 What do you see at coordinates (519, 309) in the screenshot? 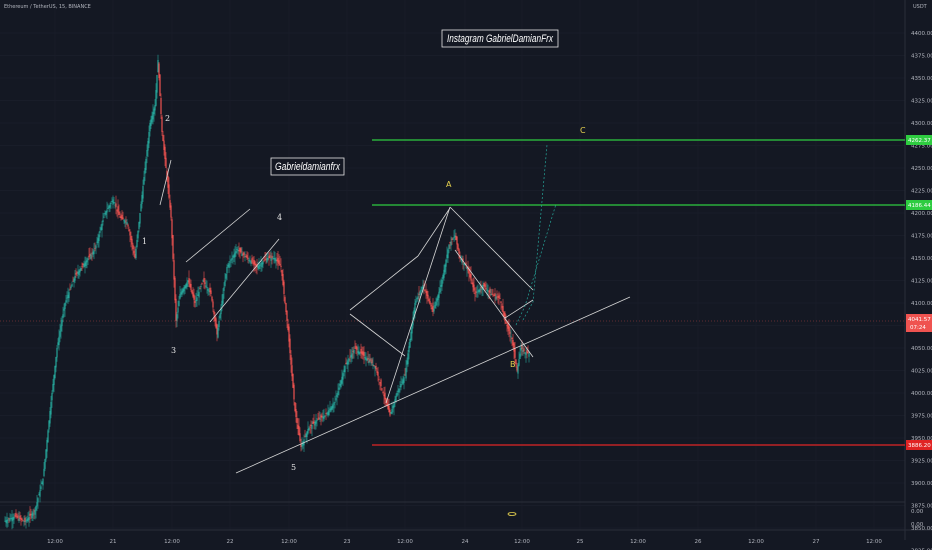
I see `b-close-line` at bounding box center [519, 309].